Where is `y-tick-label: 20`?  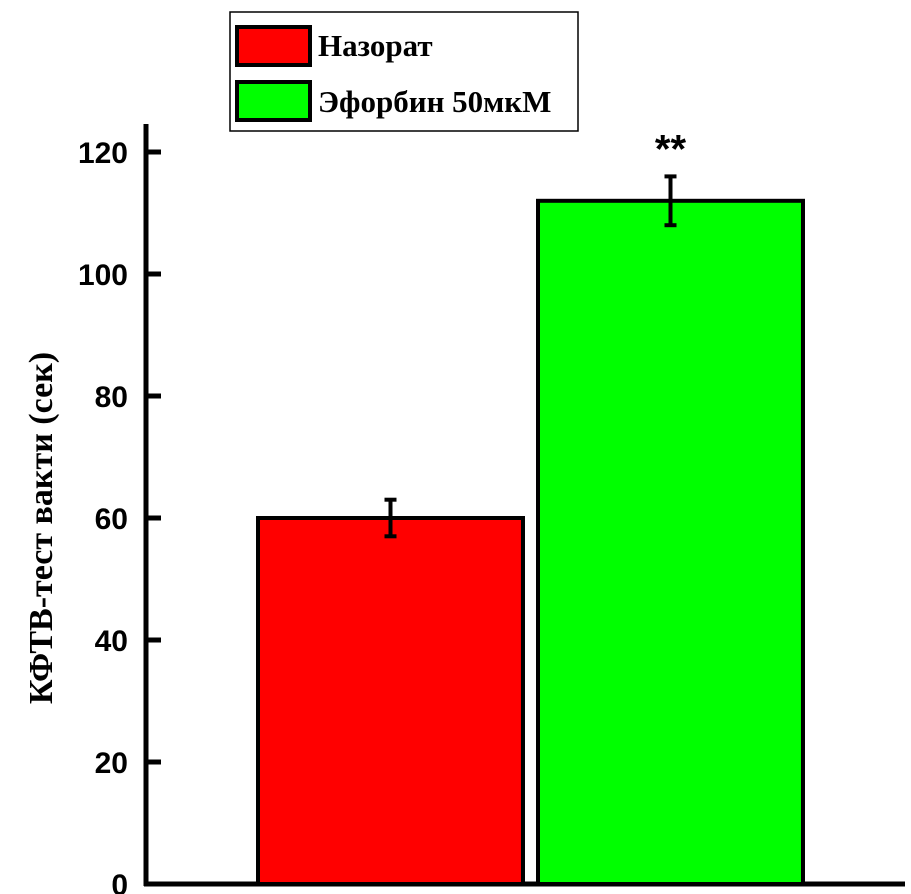
y-tick-label: 20 is located at coordinates (111, 763).